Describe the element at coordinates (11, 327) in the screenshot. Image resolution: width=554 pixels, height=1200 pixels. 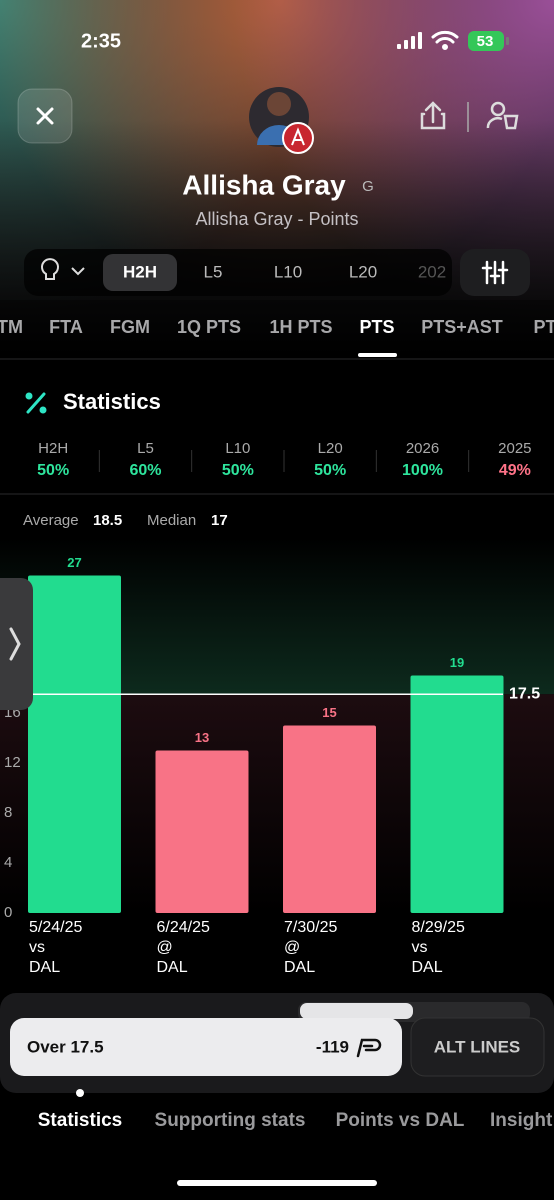
I see `stat-tab: TM` at that location.